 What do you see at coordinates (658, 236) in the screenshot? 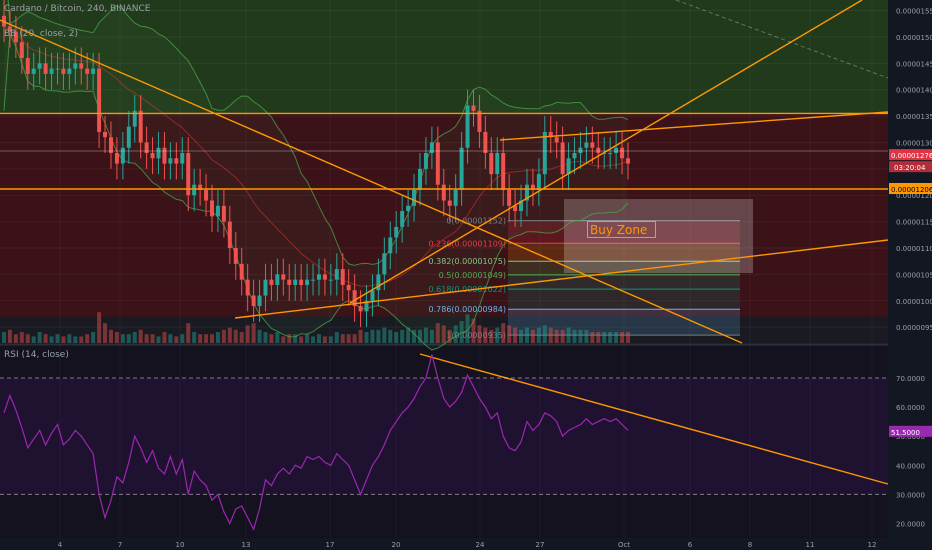
I see `buy-zone-box` at bounding box center [658, 236].